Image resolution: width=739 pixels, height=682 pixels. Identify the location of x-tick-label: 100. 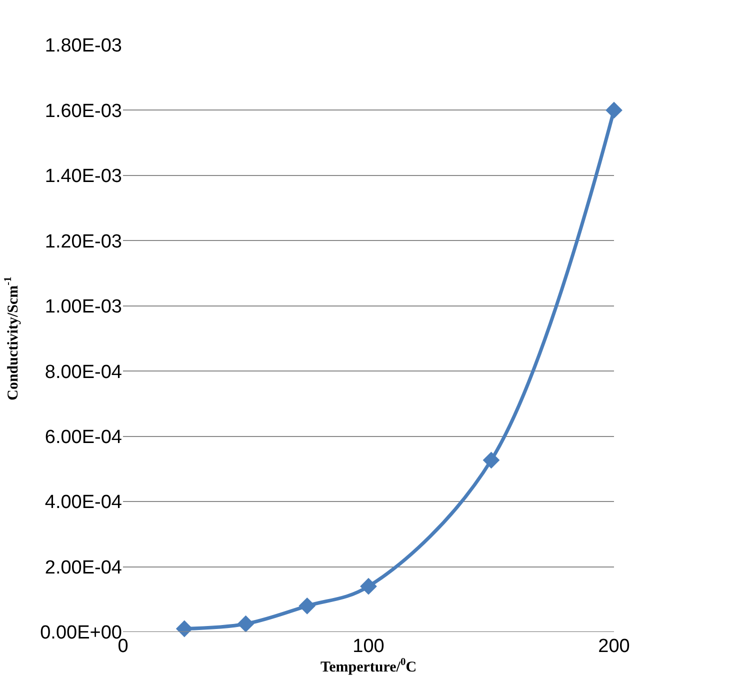
(368, 646).